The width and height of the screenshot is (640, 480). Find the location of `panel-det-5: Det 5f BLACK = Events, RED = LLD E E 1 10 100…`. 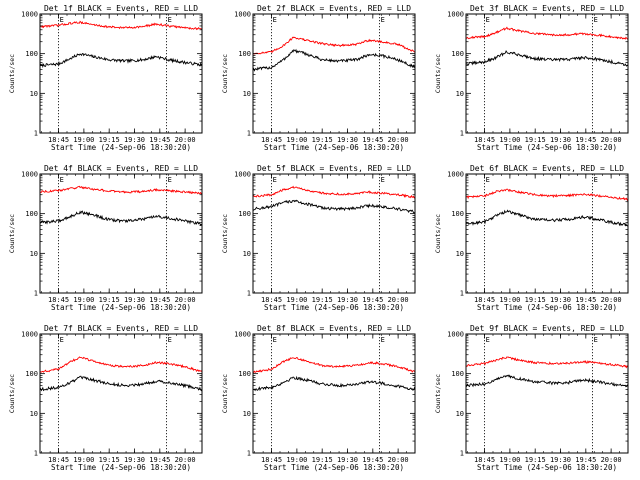

panel-det-5: Det 5f BLACK = Events, RED = LLD E E 1 10 100… is located at coordinates (318, 238).